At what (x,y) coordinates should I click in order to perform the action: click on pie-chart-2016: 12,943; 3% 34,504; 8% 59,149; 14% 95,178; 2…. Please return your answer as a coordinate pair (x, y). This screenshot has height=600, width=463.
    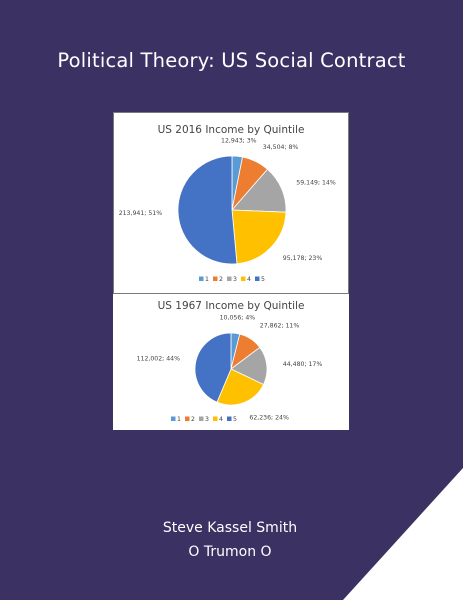
    Looking at the image, I should click on (227, 210).